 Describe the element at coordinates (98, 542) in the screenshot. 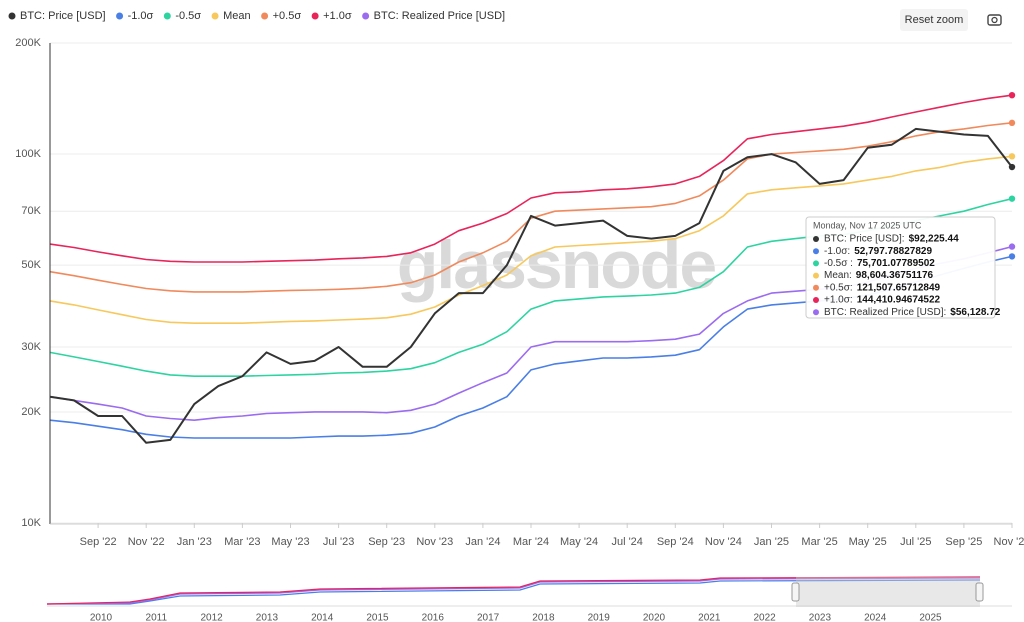

I see `x-tick-label: Sep '22` at that location.